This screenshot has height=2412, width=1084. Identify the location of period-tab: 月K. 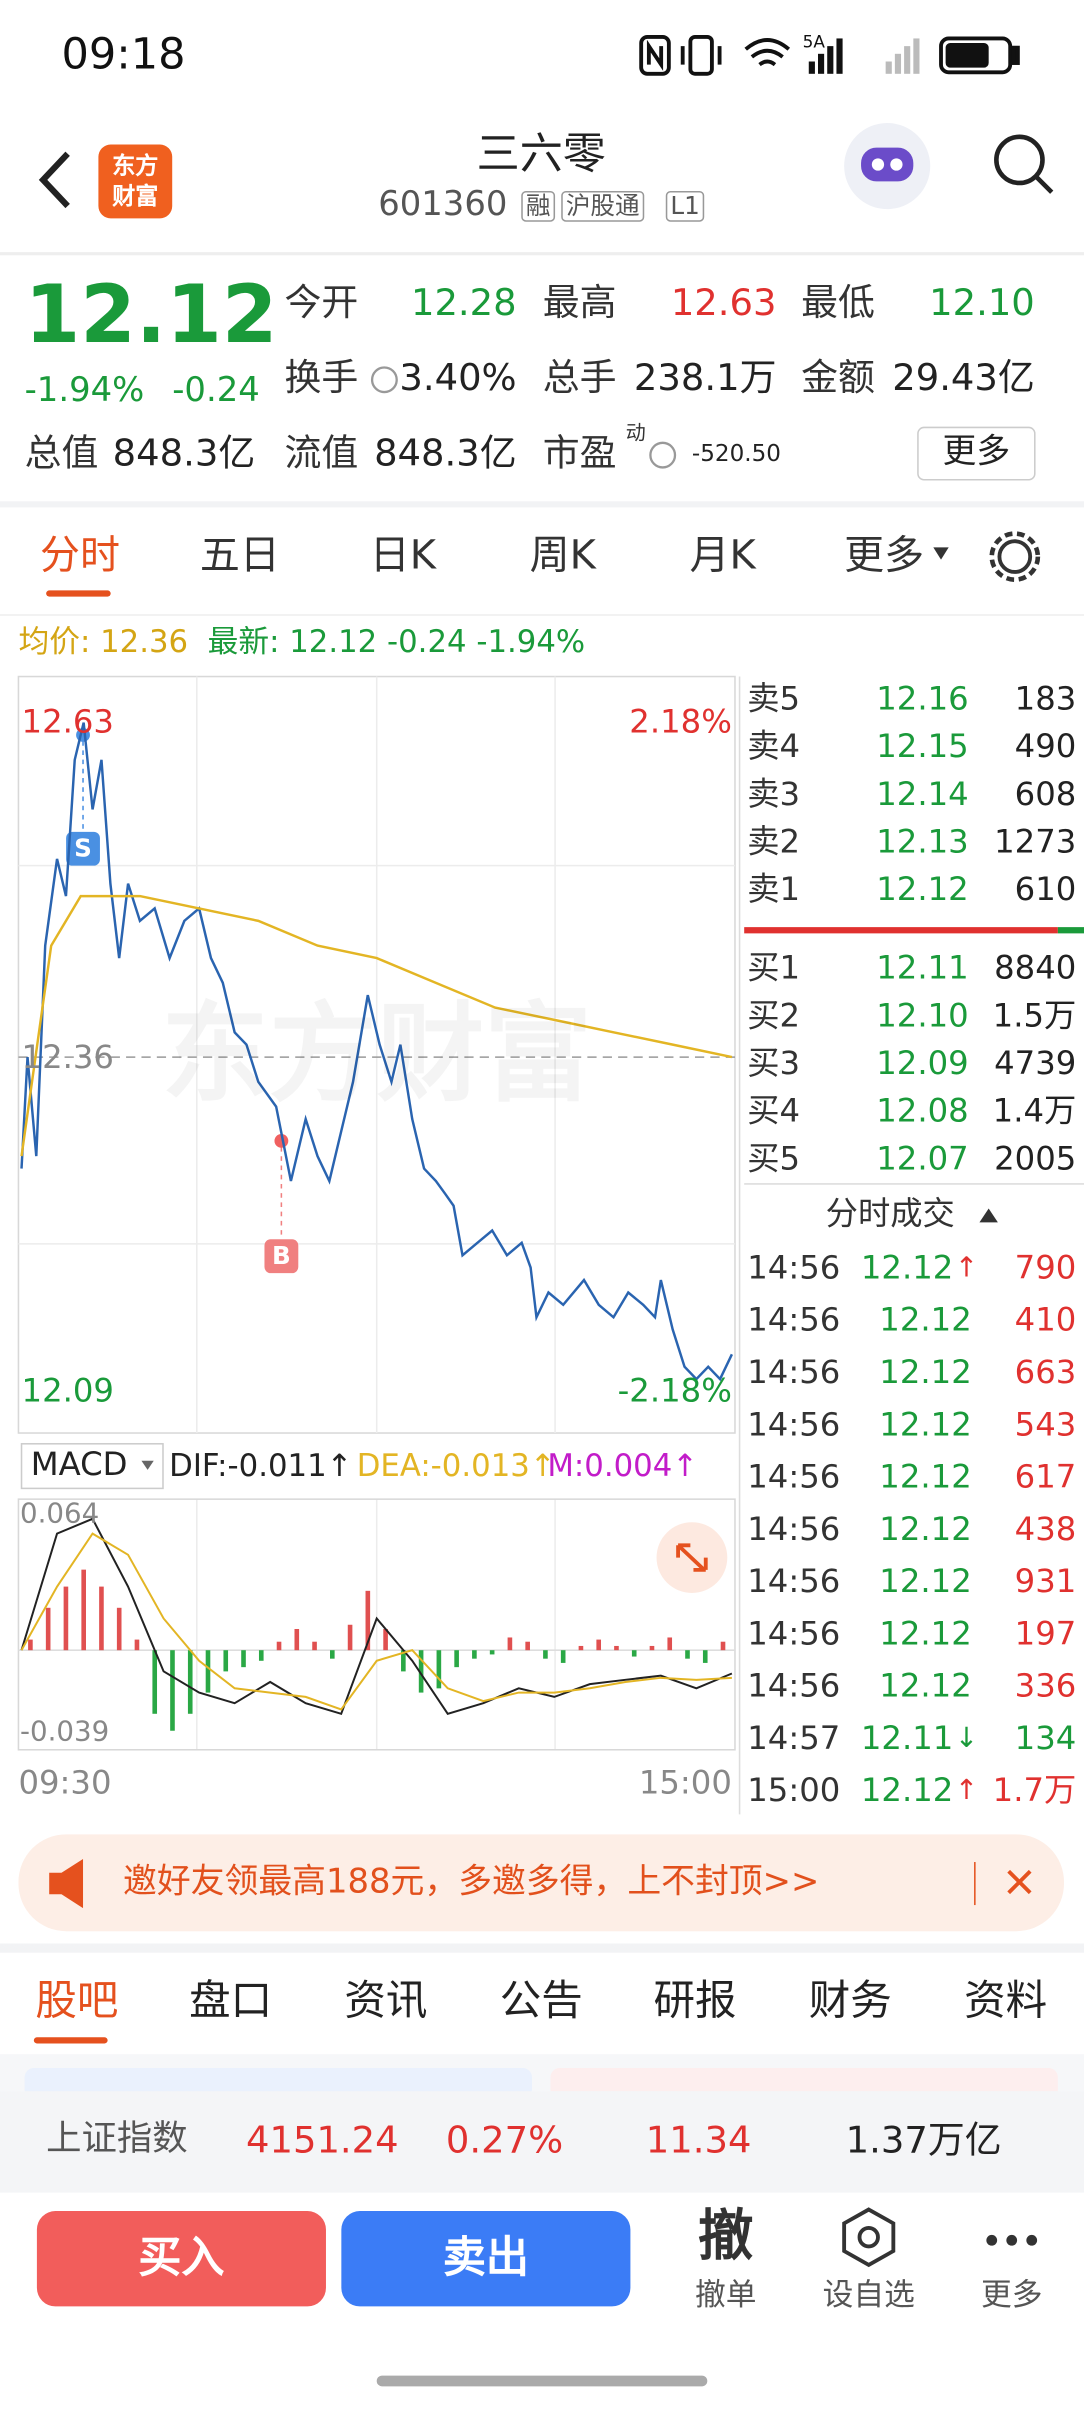
(722, 556).